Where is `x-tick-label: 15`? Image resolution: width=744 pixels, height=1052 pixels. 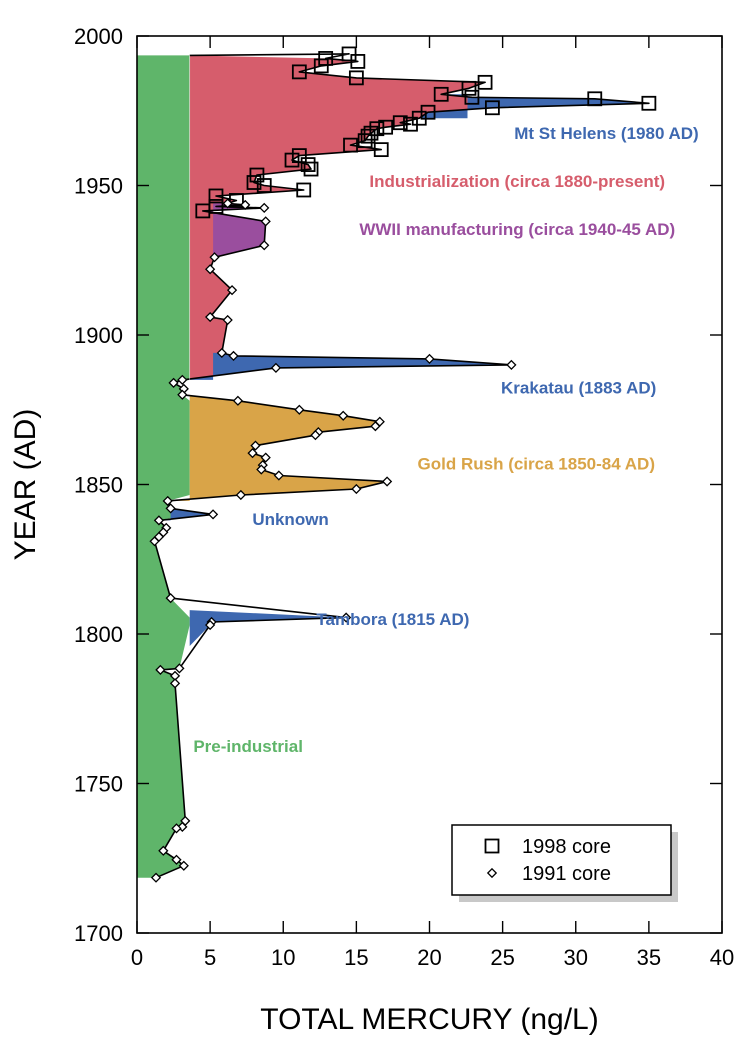 x-tick-label: 15 is located at coordinates (356, 957).